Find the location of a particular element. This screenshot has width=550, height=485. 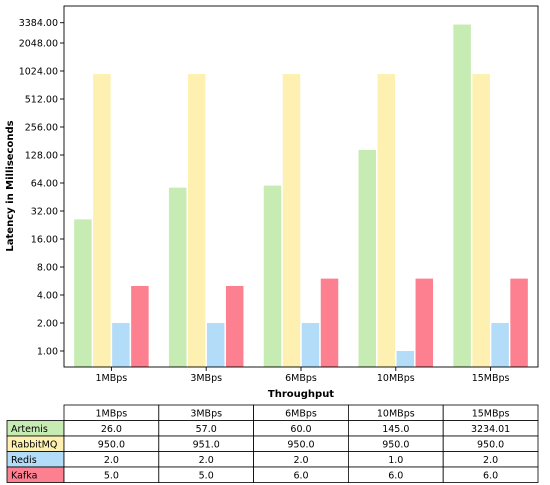

bar-kafka-10mbps is located at coordinates (424, 322).